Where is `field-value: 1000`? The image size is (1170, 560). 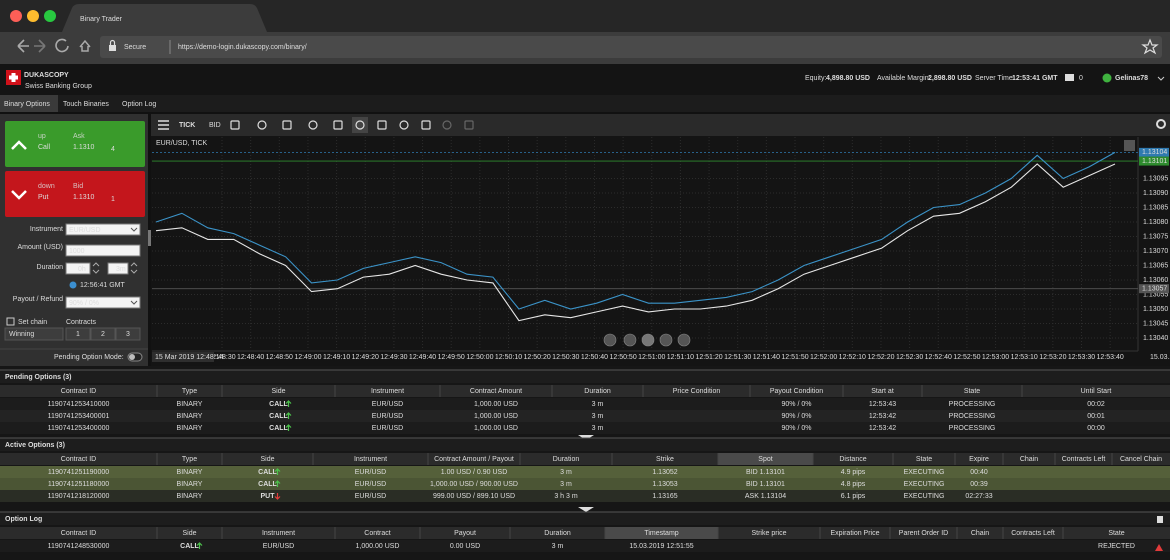 field-value: 1000 is located at coordinates (77, 251).